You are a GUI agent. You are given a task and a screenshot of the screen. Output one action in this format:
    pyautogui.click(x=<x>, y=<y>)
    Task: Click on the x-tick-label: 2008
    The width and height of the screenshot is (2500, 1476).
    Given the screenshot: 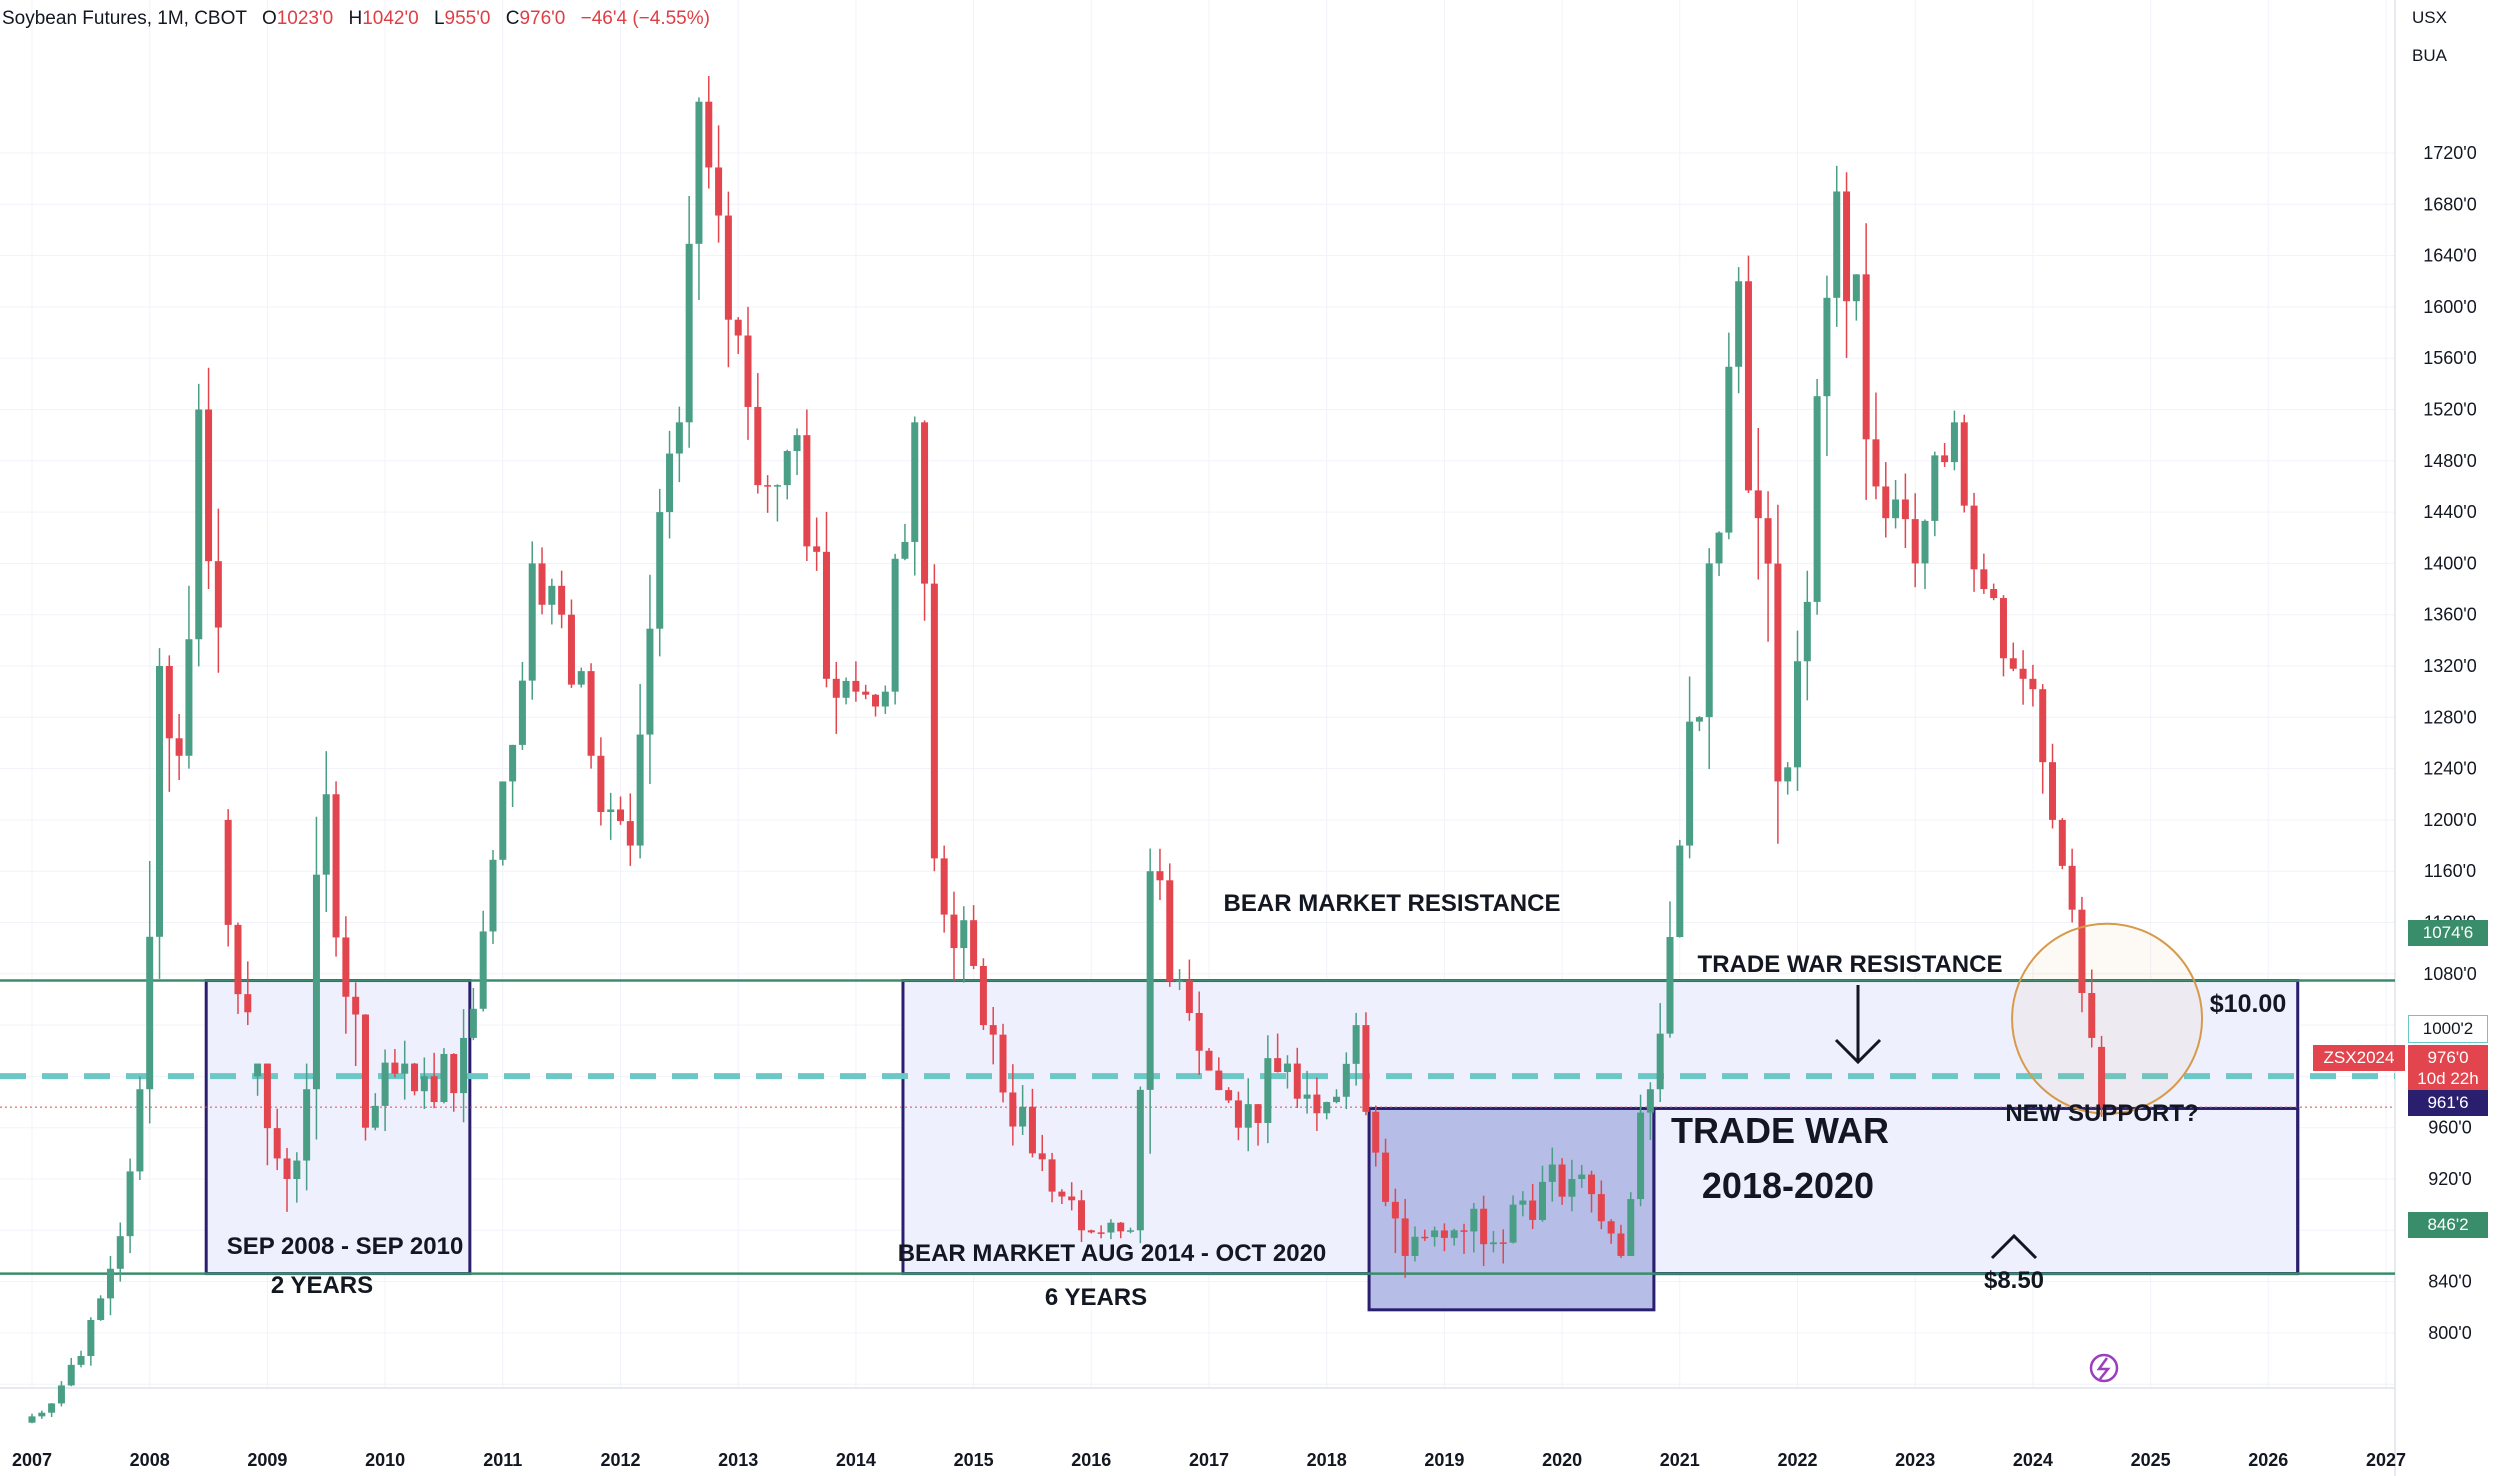 What is the action you would take?
    pyautogui.click(x=150, y=1460)
    